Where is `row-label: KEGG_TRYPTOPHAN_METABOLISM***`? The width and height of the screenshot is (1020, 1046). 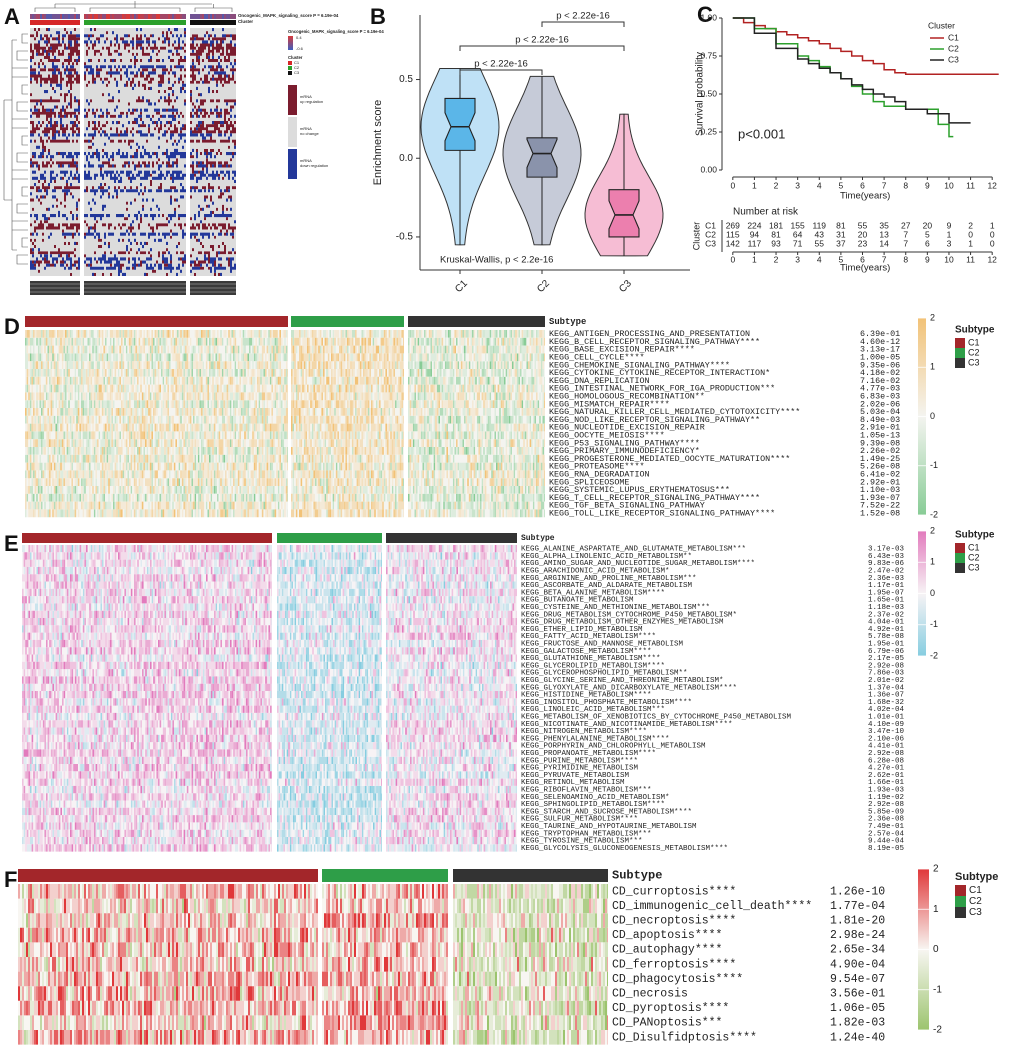
row-label: KEGG_TRYPTOPHAN_METABOLISM*** is located at coordinates (586, 834).